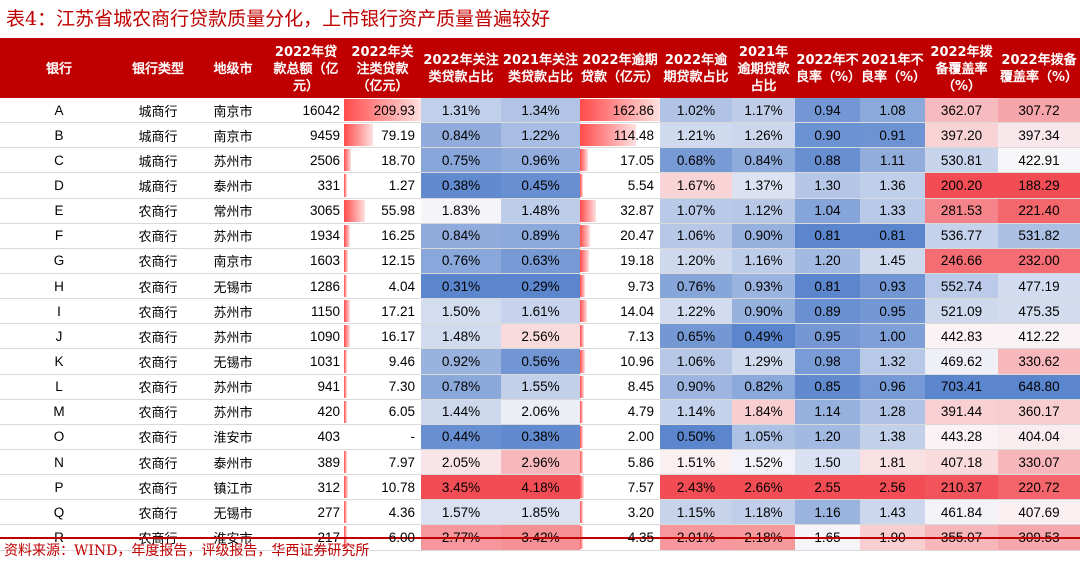 The height and width of the screenshot is (571, 1080). Describe the element at coordinates (640, 286) in the screenshot. I see `cell-value: 9.73` at that location.